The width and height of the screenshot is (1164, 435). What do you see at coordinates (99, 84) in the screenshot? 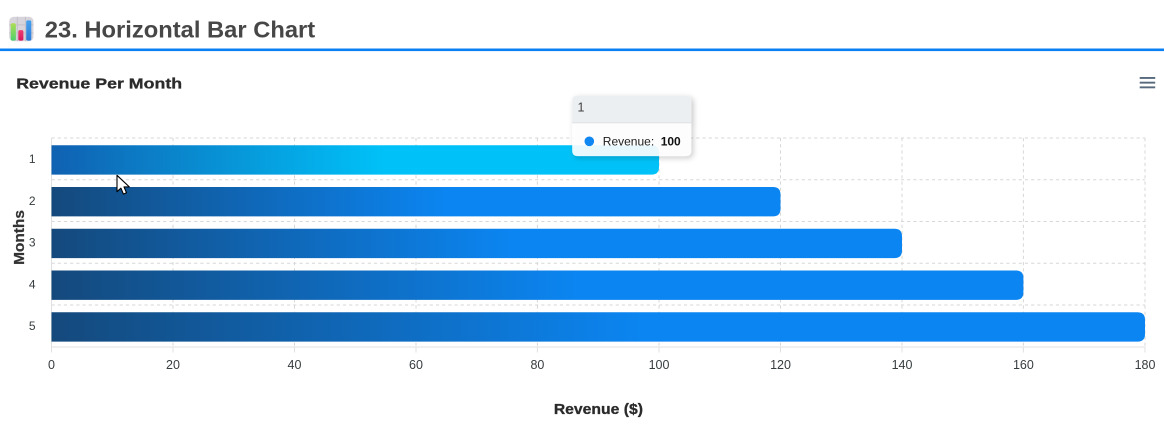
I see `svg-text: Revenue Per Month` at bounding box center [99, 84].